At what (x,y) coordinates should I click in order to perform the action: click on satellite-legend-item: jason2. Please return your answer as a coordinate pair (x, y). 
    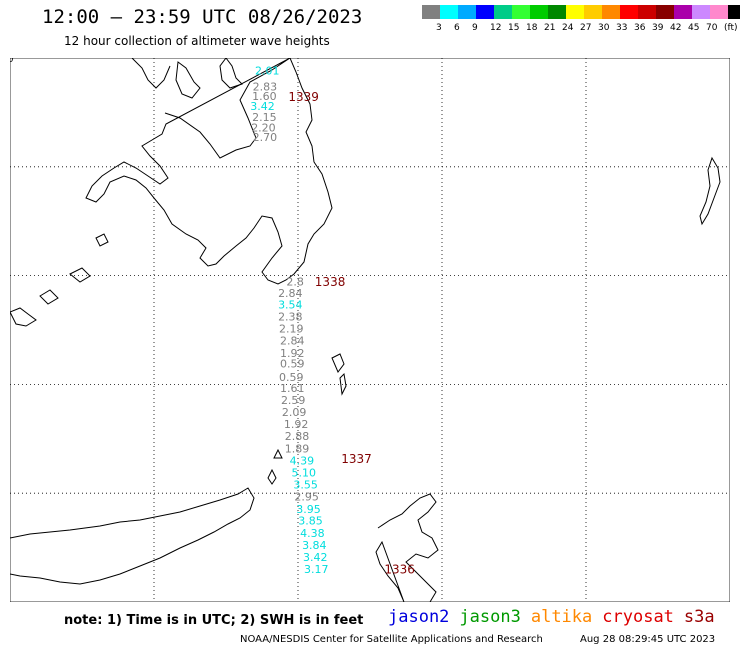
    Looking at the image, I should click on (419, 617).